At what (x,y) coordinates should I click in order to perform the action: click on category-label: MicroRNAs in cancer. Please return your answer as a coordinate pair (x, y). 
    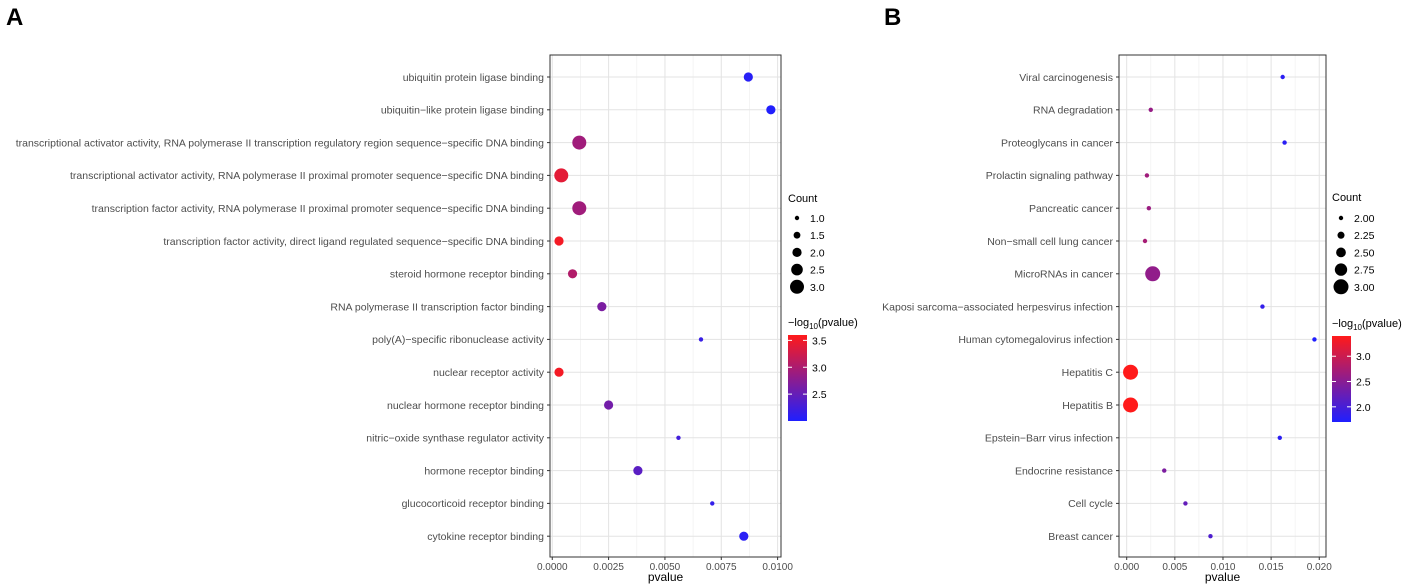
    Looking at the image, I should click on (1063, 275).